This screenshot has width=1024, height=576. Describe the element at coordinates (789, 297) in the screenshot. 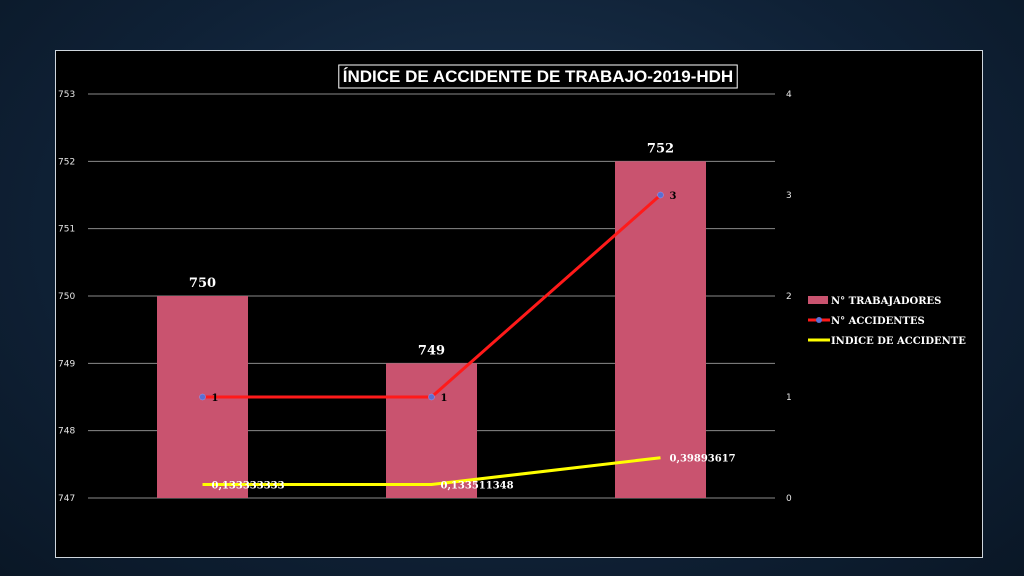

I see `y-right-tick-label: 2` at that location.